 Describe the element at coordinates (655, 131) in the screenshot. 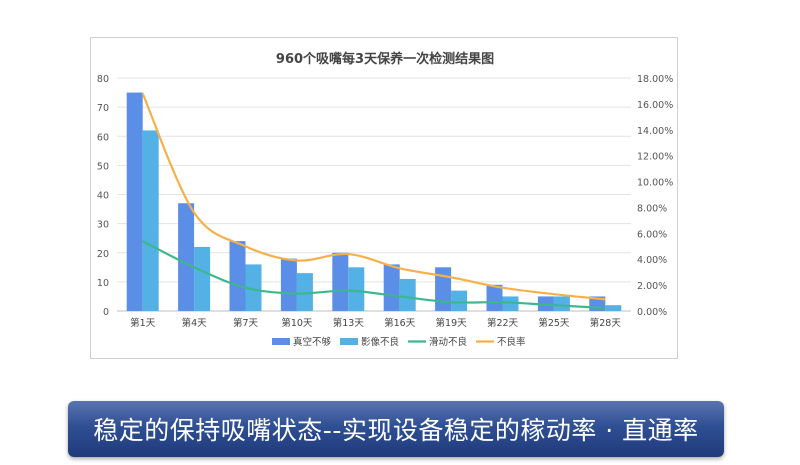

I see `right-tick-label: 14.00%` at that location.